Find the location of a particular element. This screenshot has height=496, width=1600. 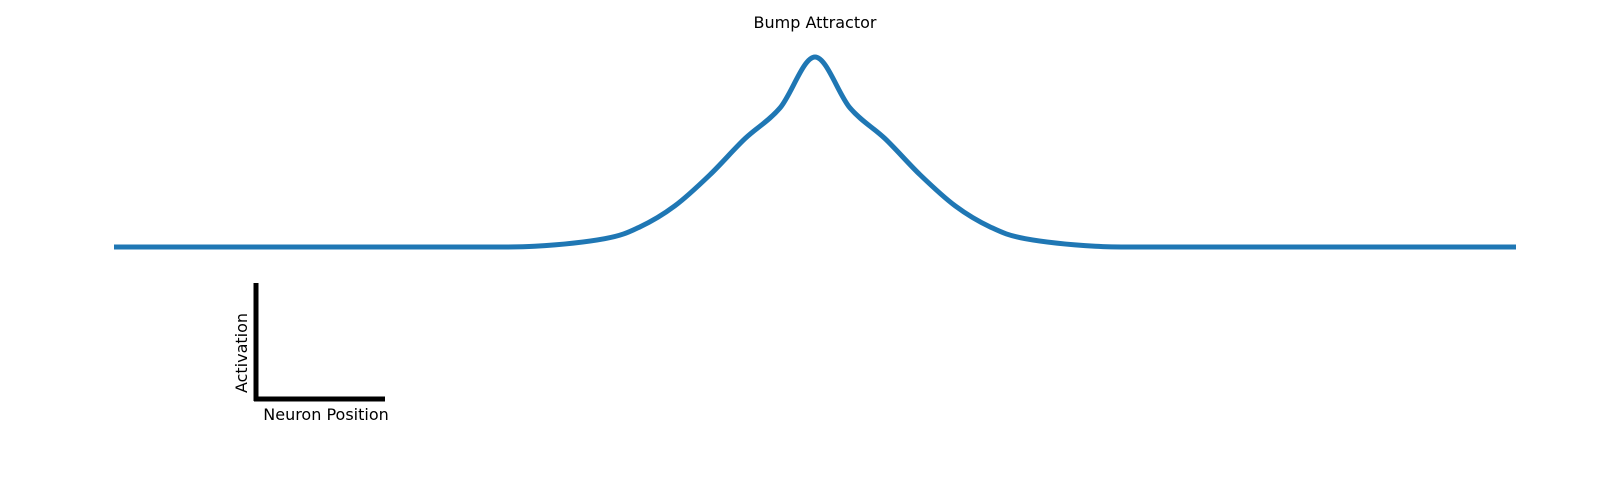

chart-title: Bump Attractor is located at coordinates (815, 22).